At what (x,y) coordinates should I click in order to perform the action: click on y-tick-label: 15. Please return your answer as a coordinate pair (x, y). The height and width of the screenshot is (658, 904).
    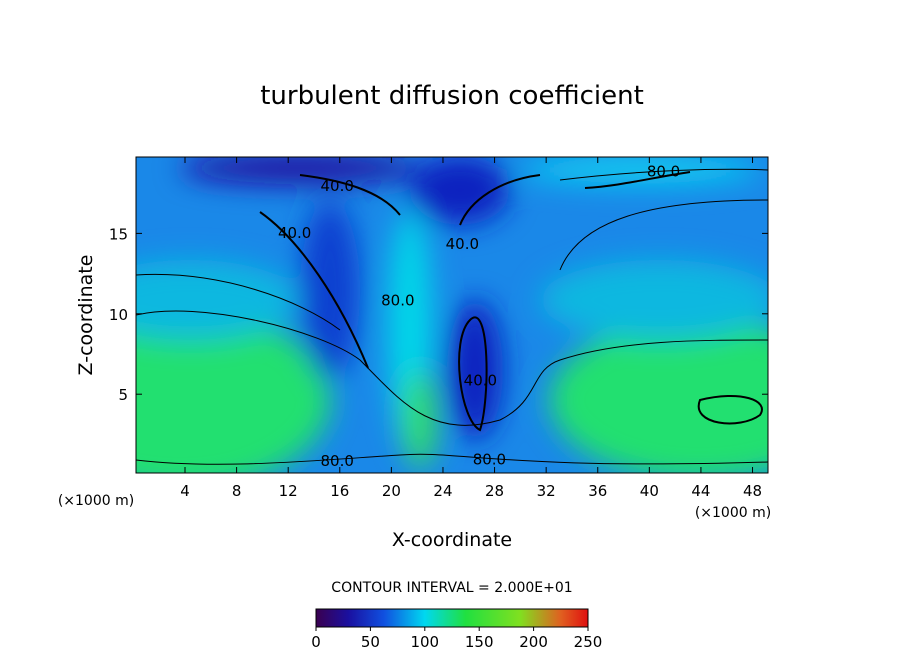
    Looking at the image, I should click on (118, 234).